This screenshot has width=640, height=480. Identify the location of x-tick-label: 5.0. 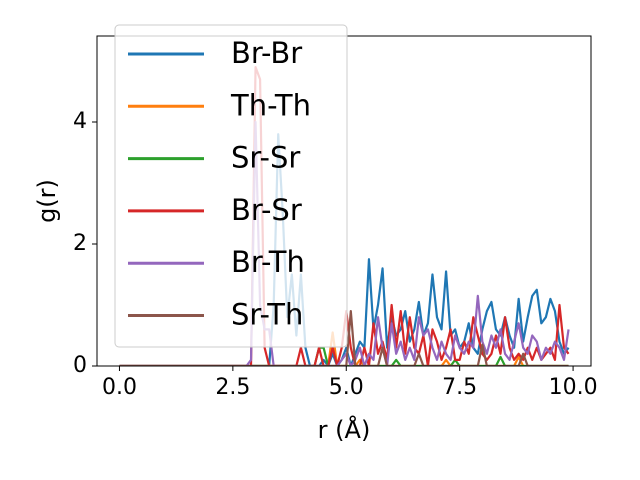
(346, 387).